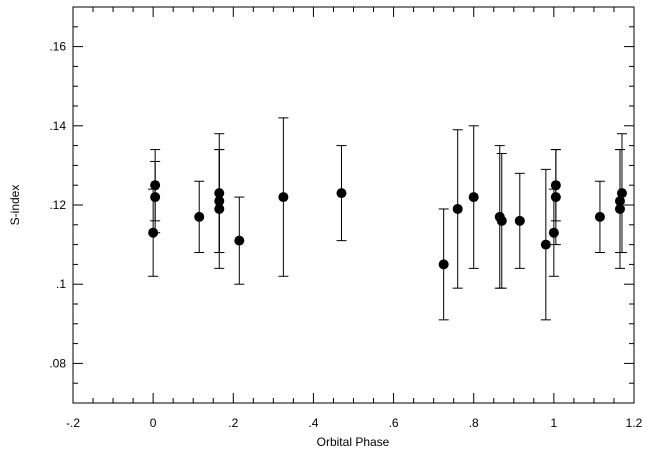  I want to click on x-axis-title: Orbital Phase, so click(353, 442).